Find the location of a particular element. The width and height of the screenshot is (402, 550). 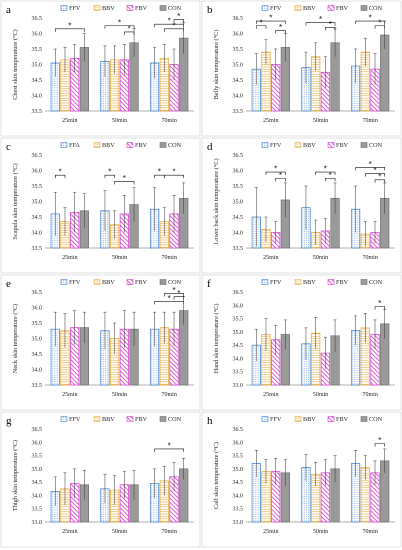

panel-letter: c is located at coordinates (8, 147).